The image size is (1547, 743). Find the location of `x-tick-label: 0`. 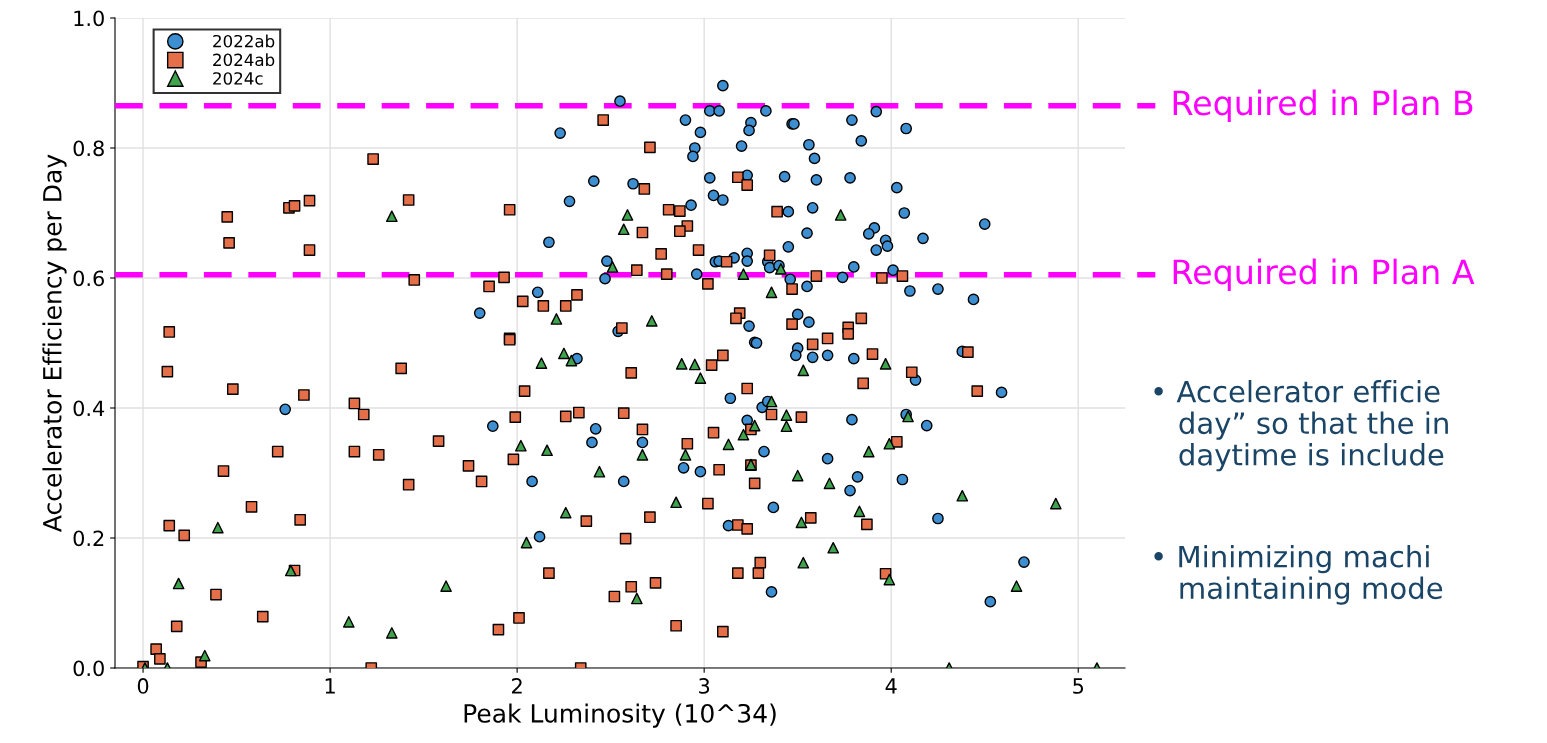

x-tick-label: 0 is located at coordinates (143, 686).